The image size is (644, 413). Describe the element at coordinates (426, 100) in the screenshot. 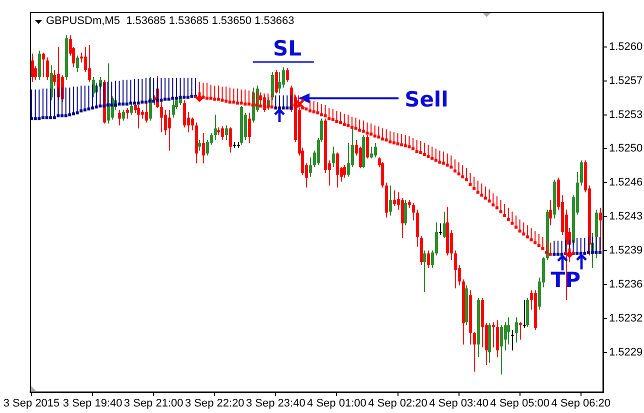

I see `annotation: Sell` at that location.